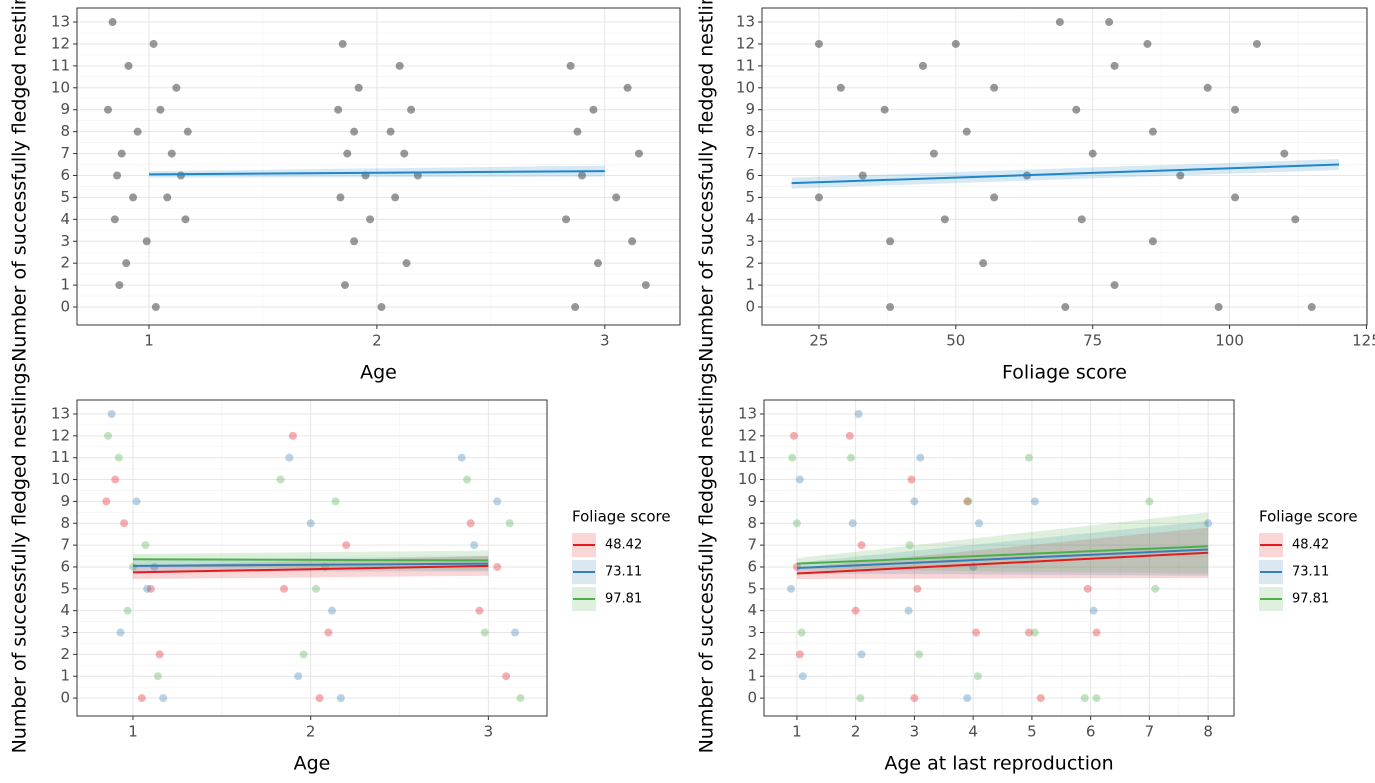 The height and width of the screenshot is (783, 1375). Describe the element at coordinates (750, 197) in the screenshot. I see `y-tick-label: 5` at that location.